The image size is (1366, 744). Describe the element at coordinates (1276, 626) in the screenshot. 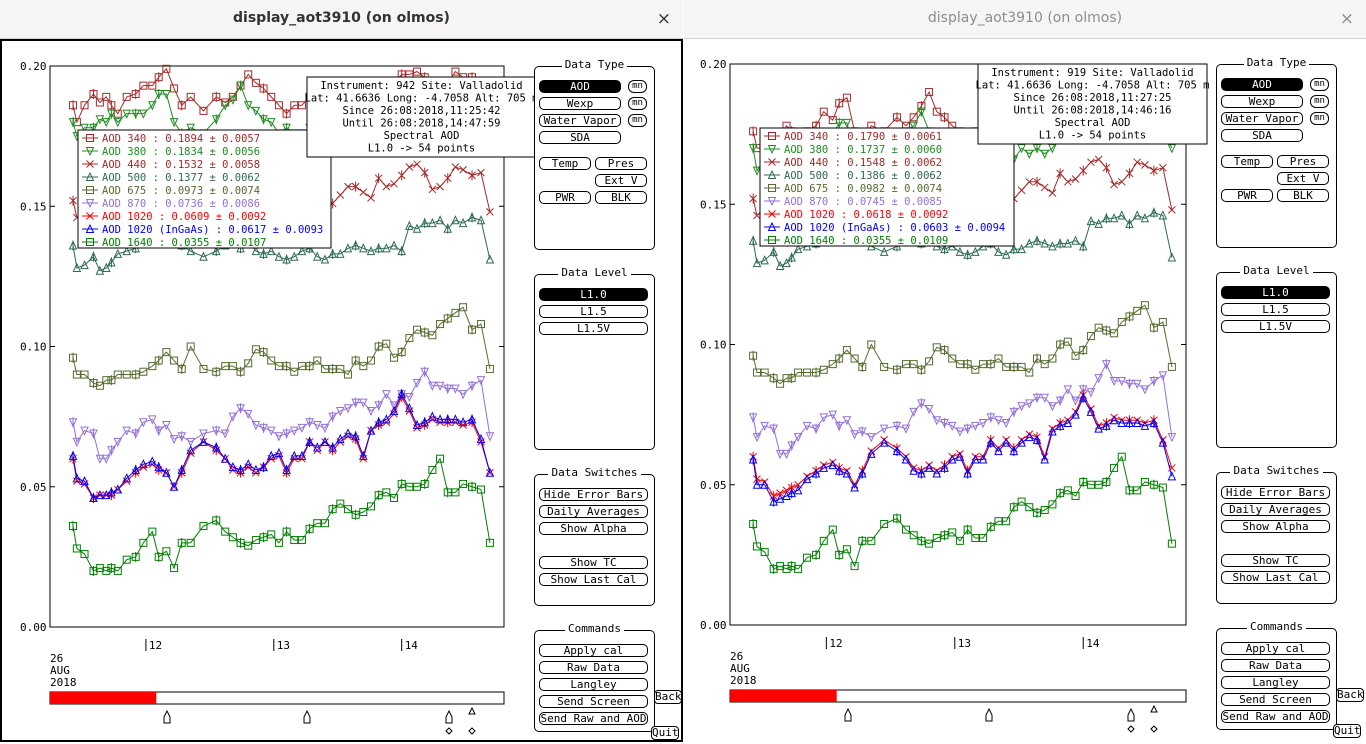

I see `panel-title-text: Commands` at that location.